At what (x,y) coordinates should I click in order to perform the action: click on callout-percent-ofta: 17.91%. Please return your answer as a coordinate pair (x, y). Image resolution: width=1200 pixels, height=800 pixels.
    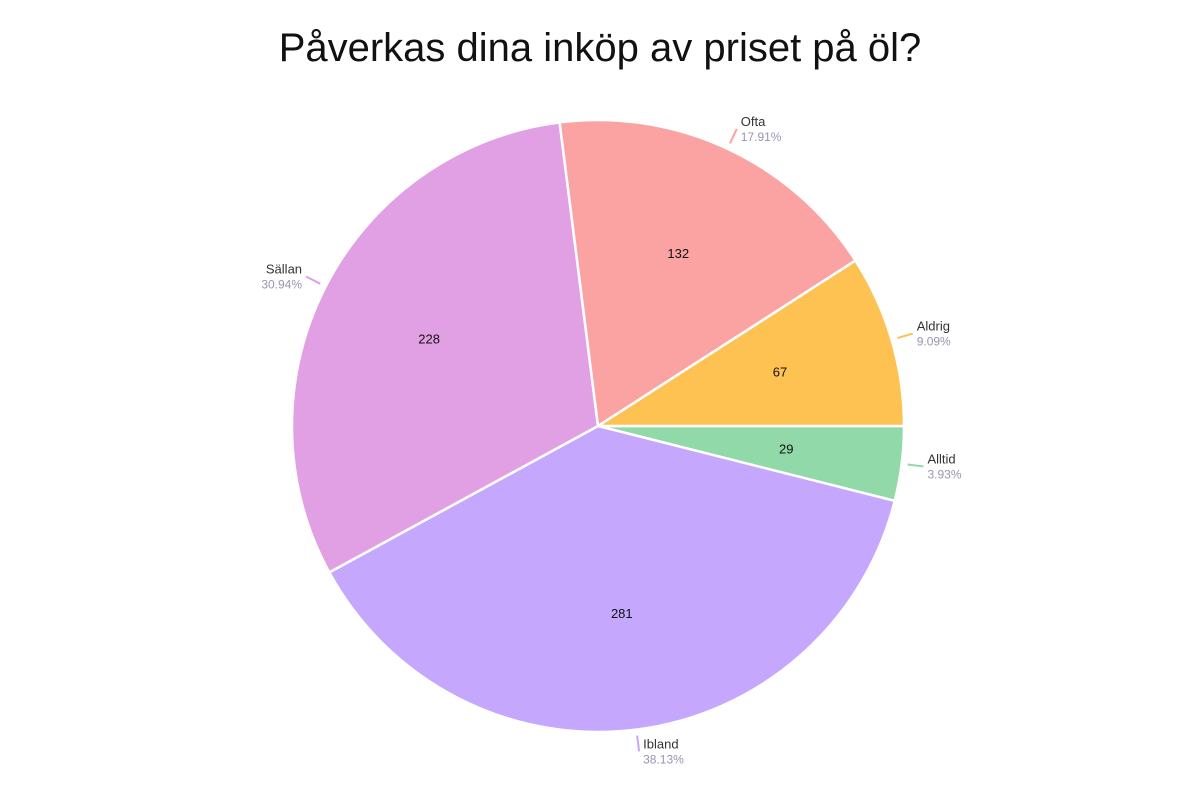
    Looking at the image, I should click on (761, 137).